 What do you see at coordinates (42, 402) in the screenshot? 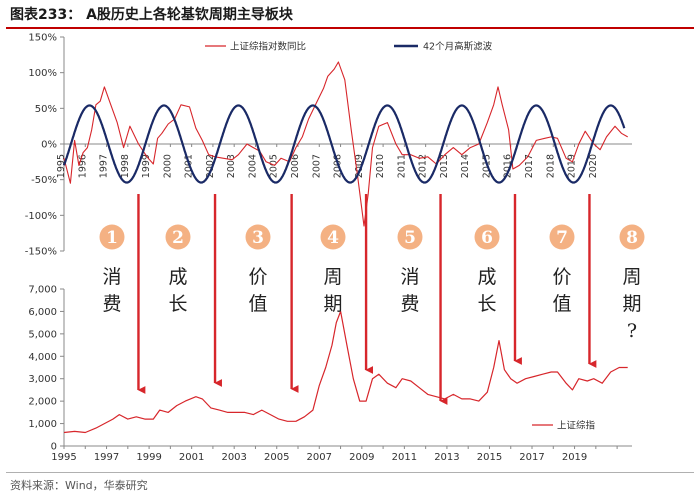
I see `bottom-y-tick-label: 2,000` at bounding box center [42, 402].